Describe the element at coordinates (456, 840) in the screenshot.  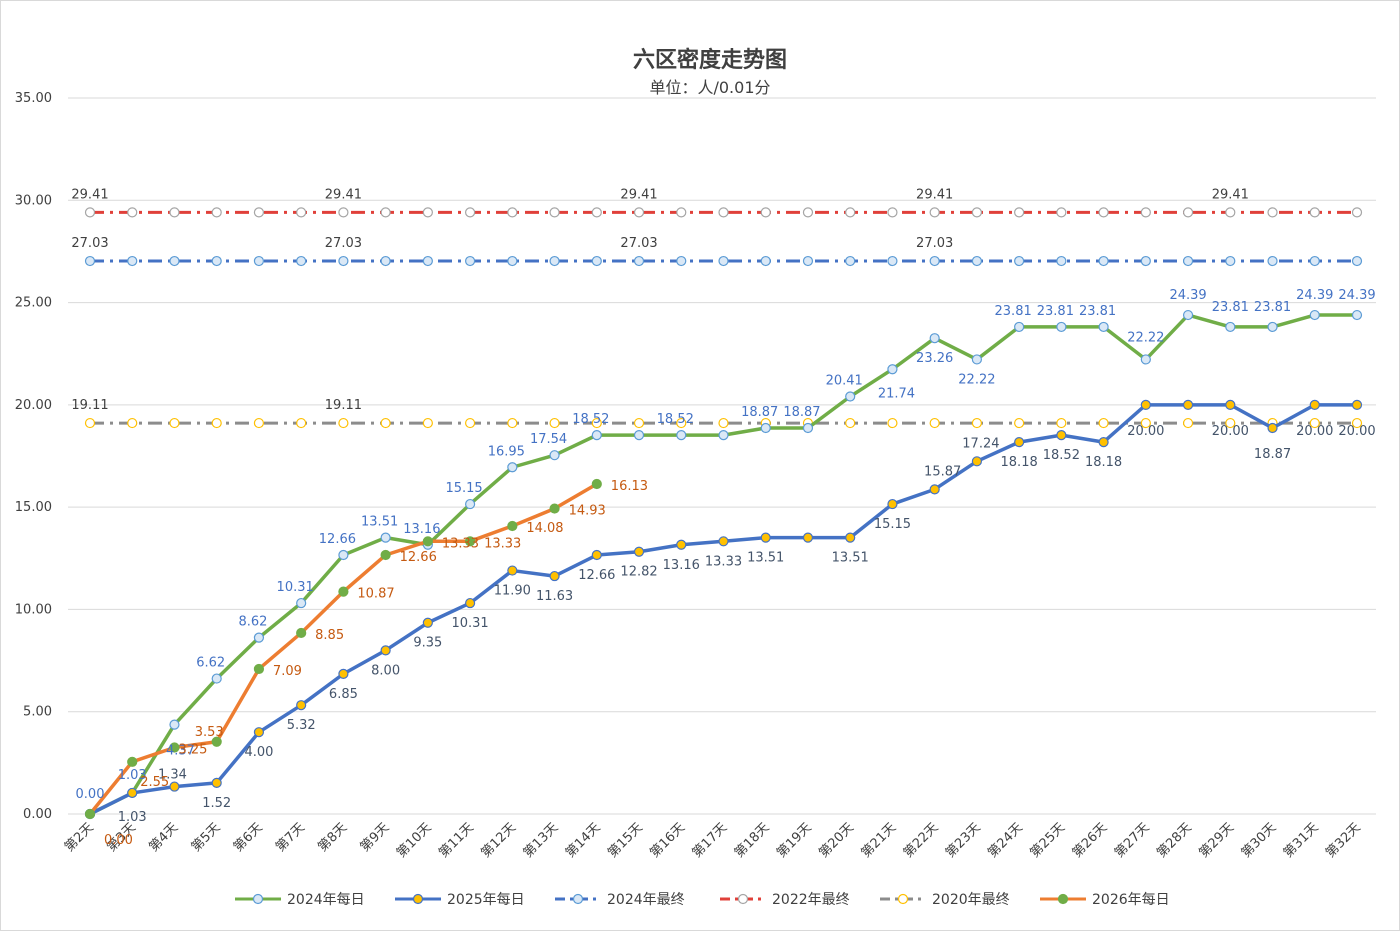
I see `x-tick-label: 第11天` at that location.